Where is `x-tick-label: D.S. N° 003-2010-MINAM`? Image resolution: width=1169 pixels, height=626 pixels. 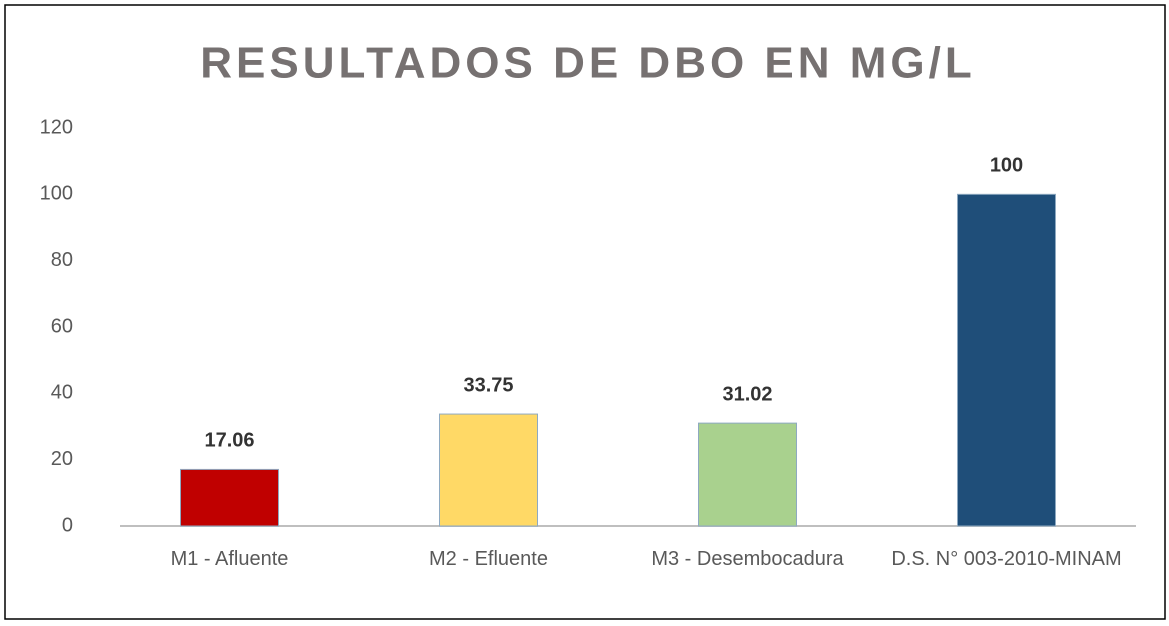
x-tick-label: D.S. N° 003-2010-MINAM is located at coordinates (1006, 559).